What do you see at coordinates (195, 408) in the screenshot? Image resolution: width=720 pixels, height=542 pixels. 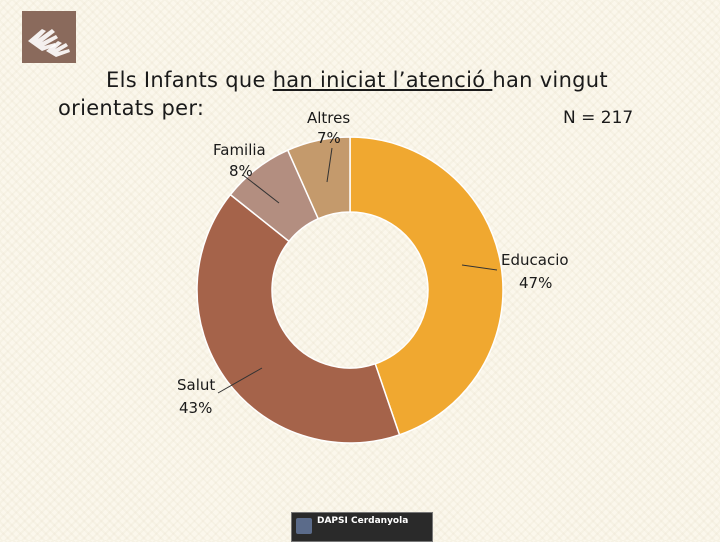 I see `slice-percent-salut: 43%` at bounding box center [195, 408].